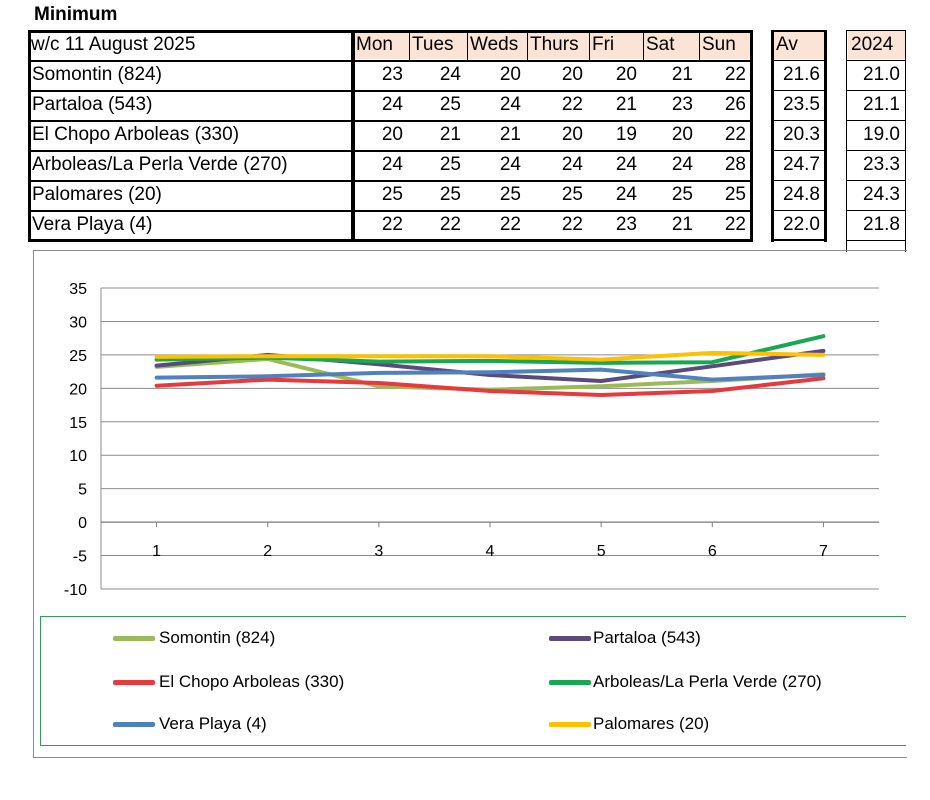 The height and width of the screenshot is (800, 930). I want to click on station-name: Palomares (20), so click(97, 194).